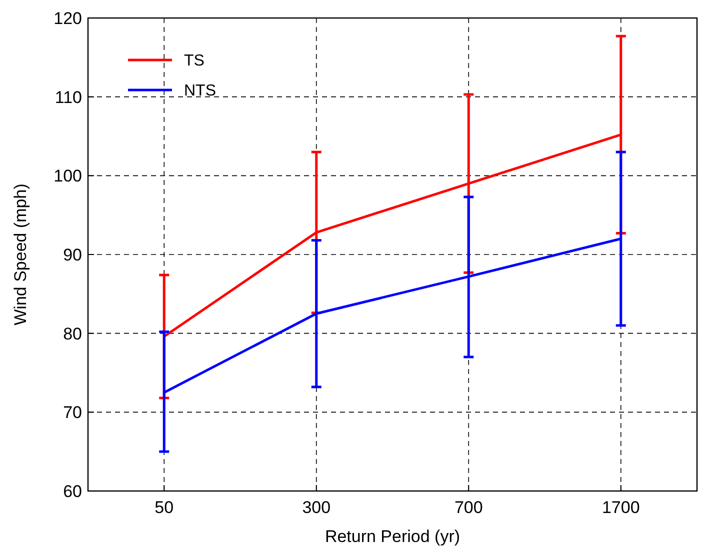 This screenshot has height=550, width=707. Describe the element at coordinates (316, 507) in the screenshot. I see `x-tick-label: 300` at that location.